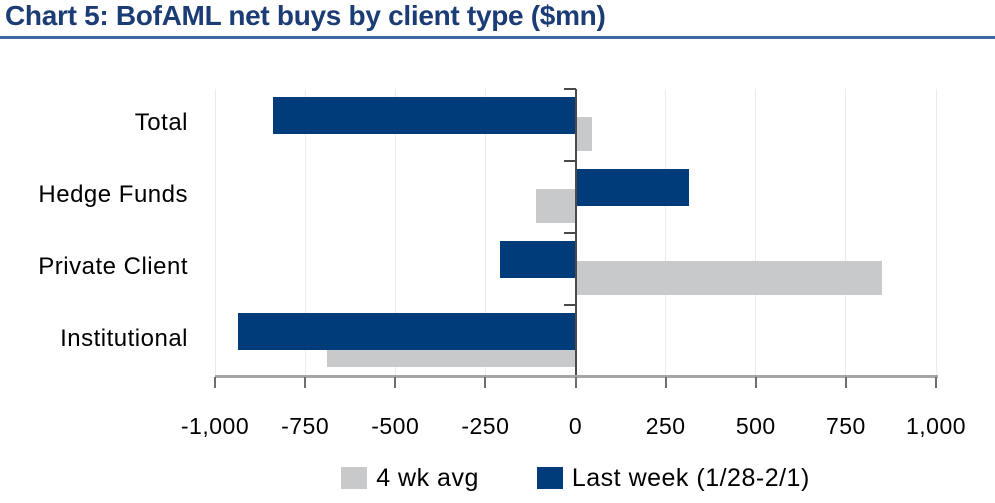 The image size is (995, 503). I want to click on bar-last-week-1-28-2-1-institutional, so click(407, 331).